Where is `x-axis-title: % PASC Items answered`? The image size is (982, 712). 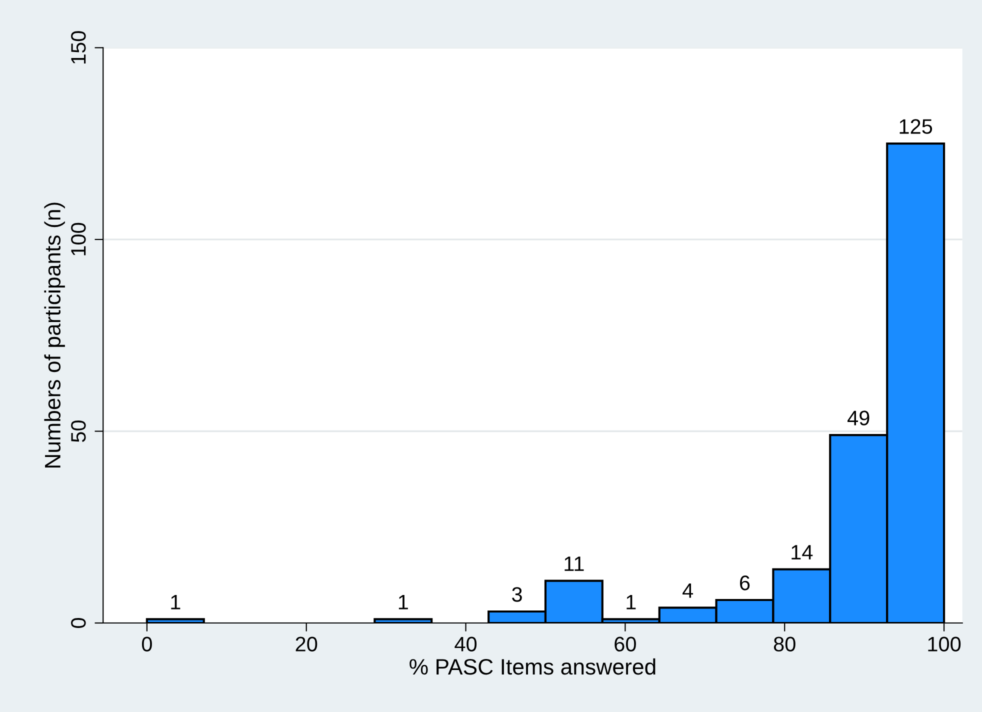
x-axis-title: % PASC Items answered is located at coordinates (533, 666).